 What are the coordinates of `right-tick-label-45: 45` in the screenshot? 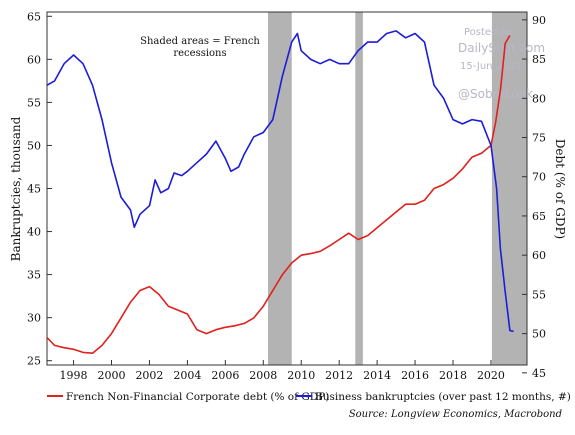 It's located at (539, 373).